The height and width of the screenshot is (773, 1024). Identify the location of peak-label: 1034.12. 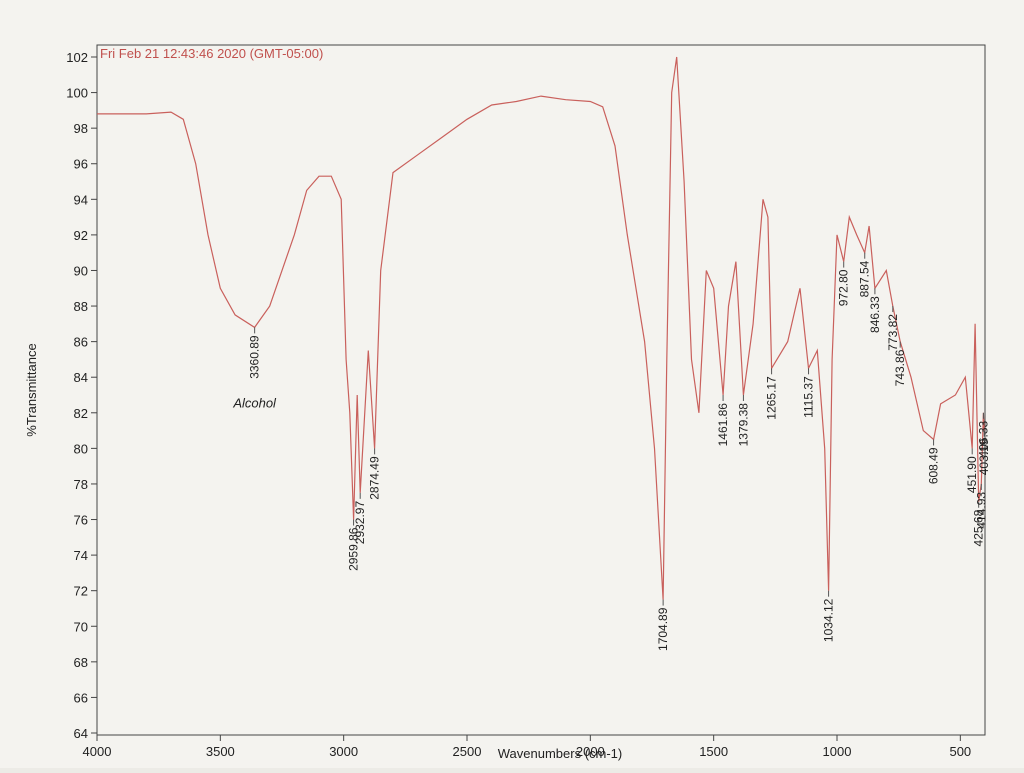
(829, 620).